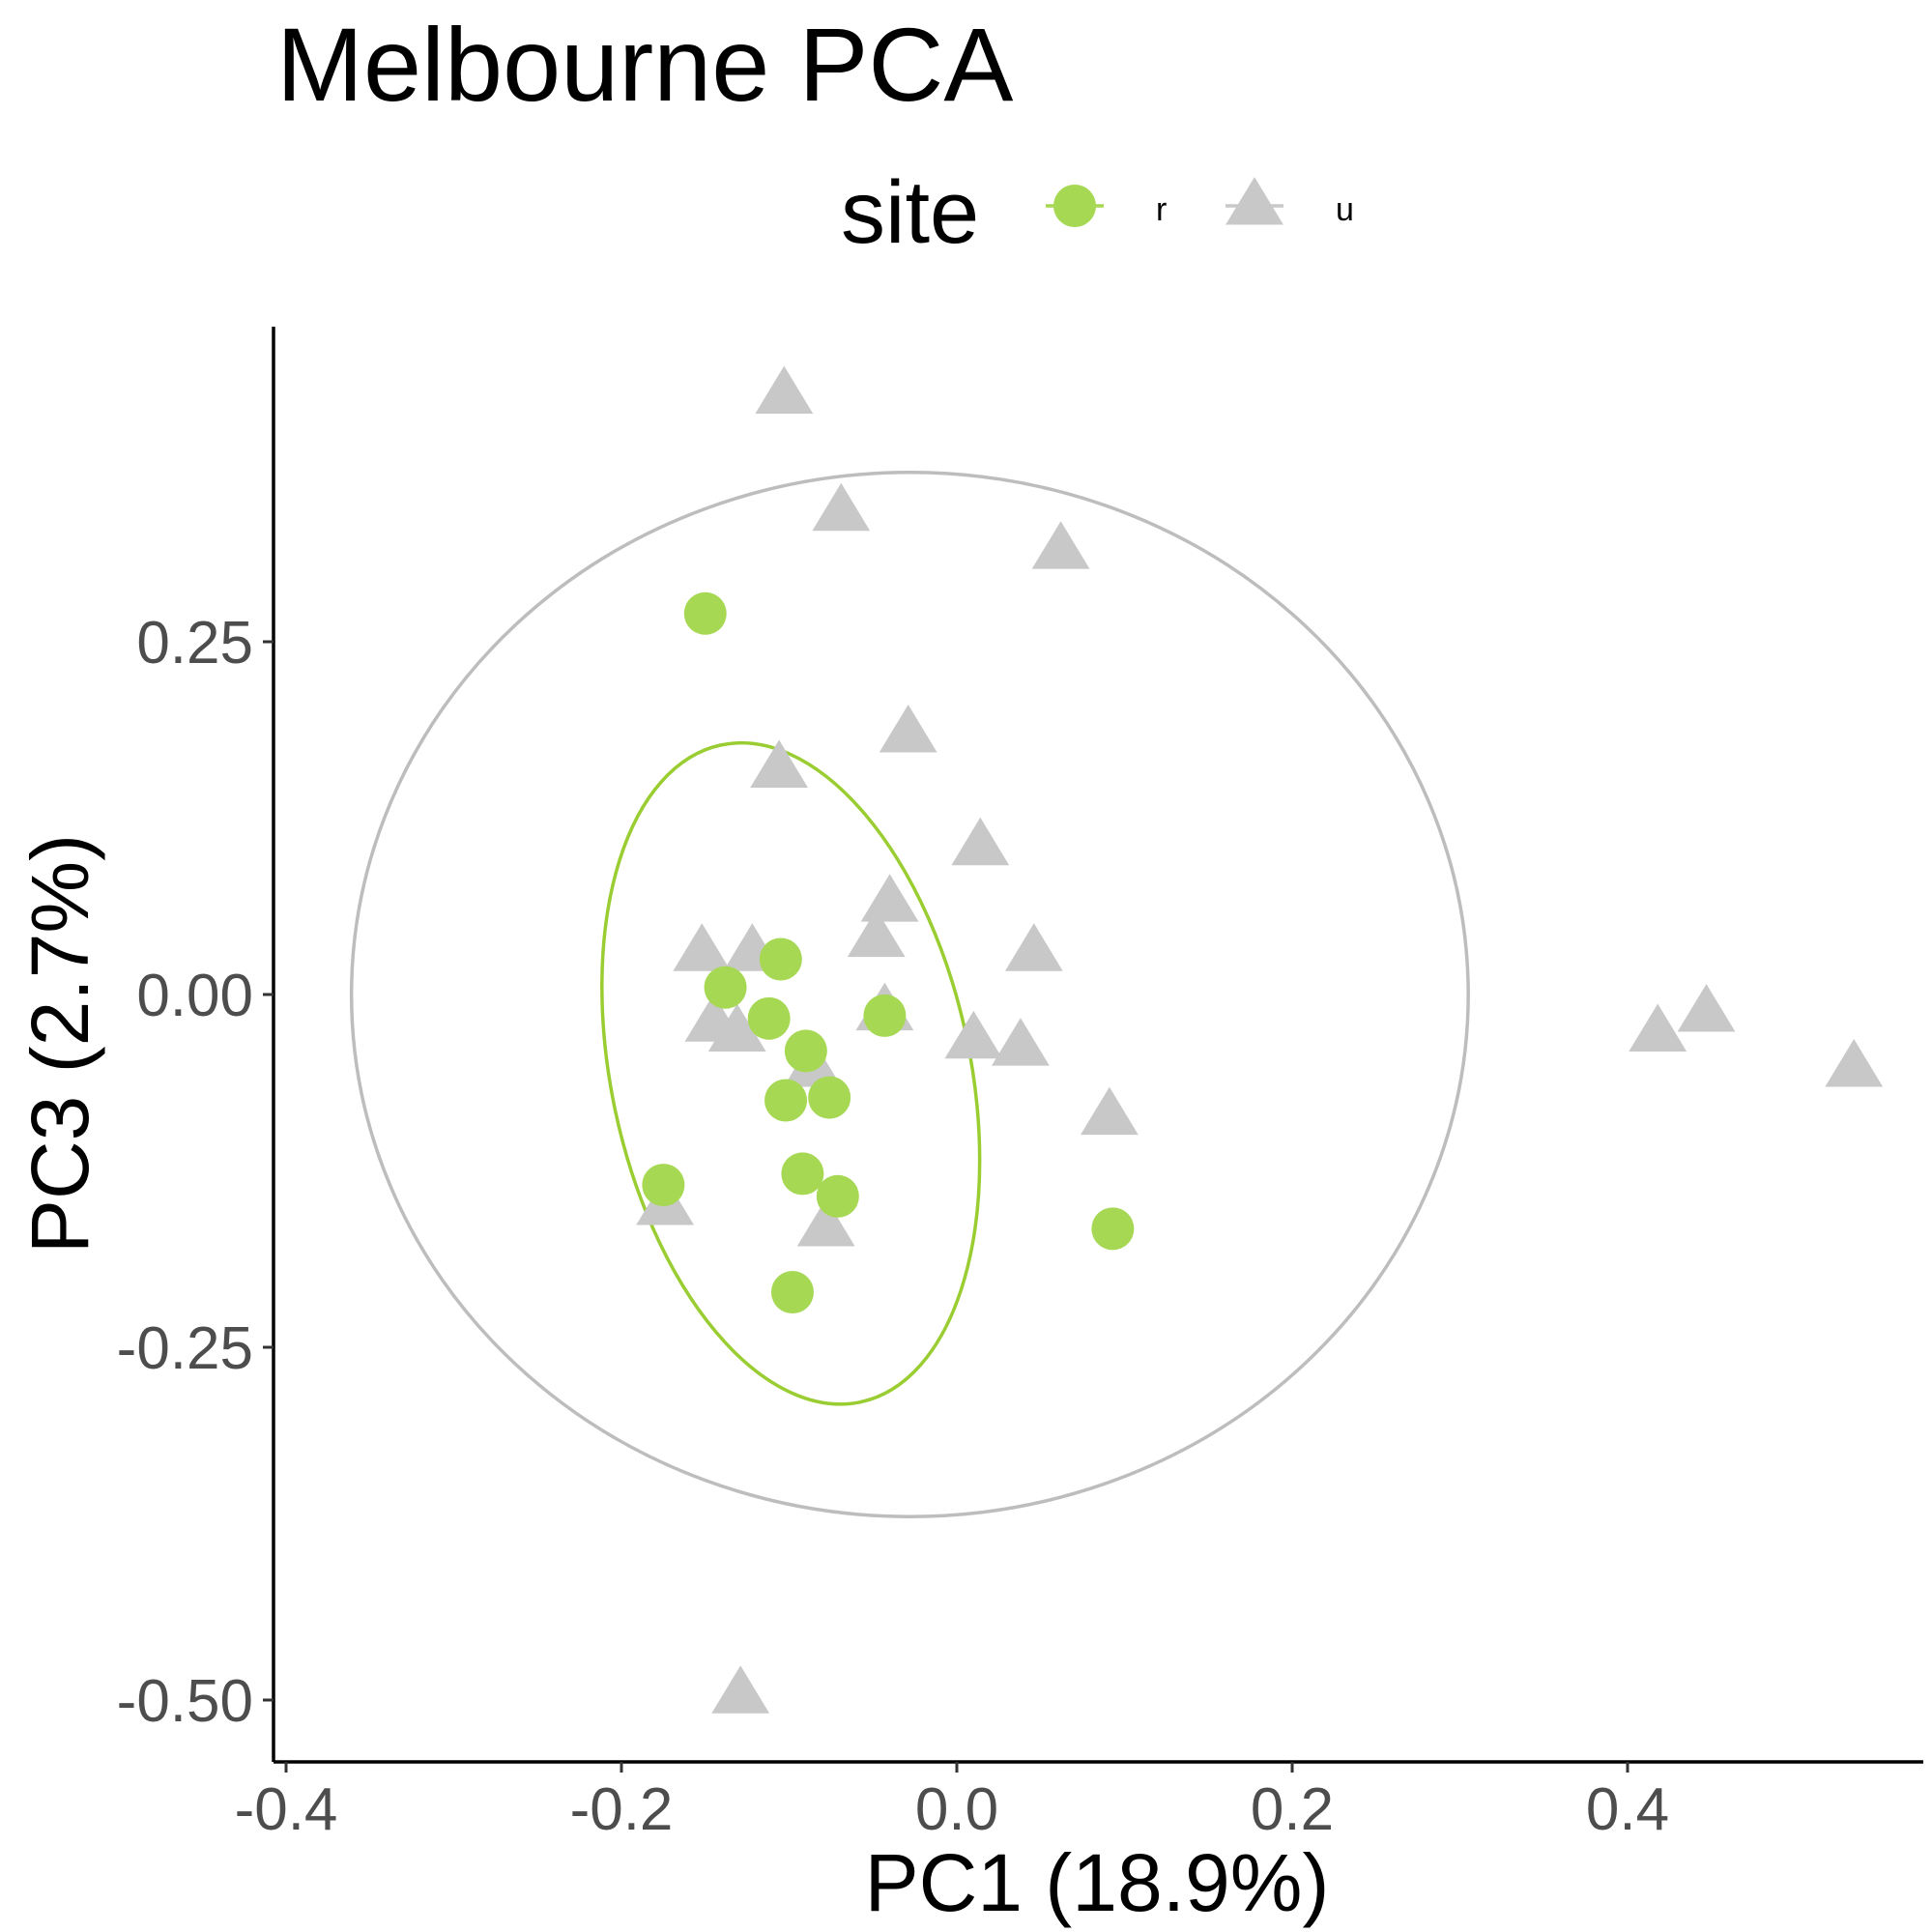  Describe the element at coordinates (1292, 1809) in the screenshot. I see `x-tick-label: 0.2` at that location.